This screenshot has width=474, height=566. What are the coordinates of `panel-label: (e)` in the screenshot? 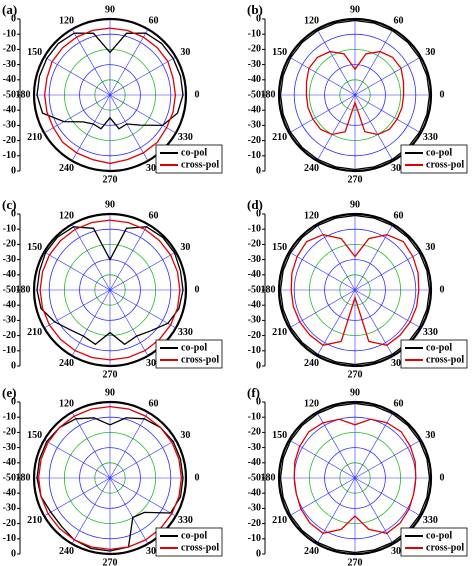 It's located at (9, 392).